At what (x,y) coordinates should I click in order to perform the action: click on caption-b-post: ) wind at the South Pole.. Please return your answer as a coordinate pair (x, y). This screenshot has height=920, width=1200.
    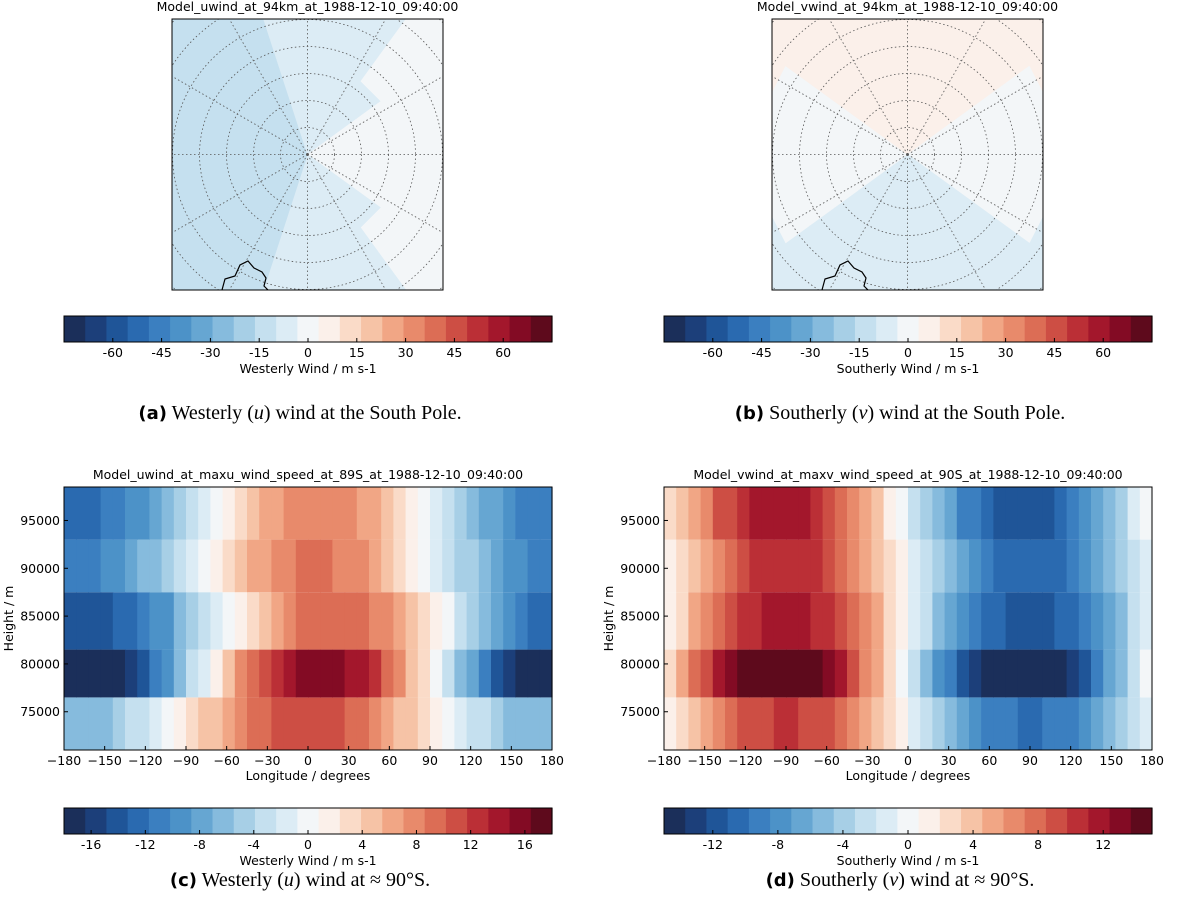
    Looking at the image, I should click on (966, 413).